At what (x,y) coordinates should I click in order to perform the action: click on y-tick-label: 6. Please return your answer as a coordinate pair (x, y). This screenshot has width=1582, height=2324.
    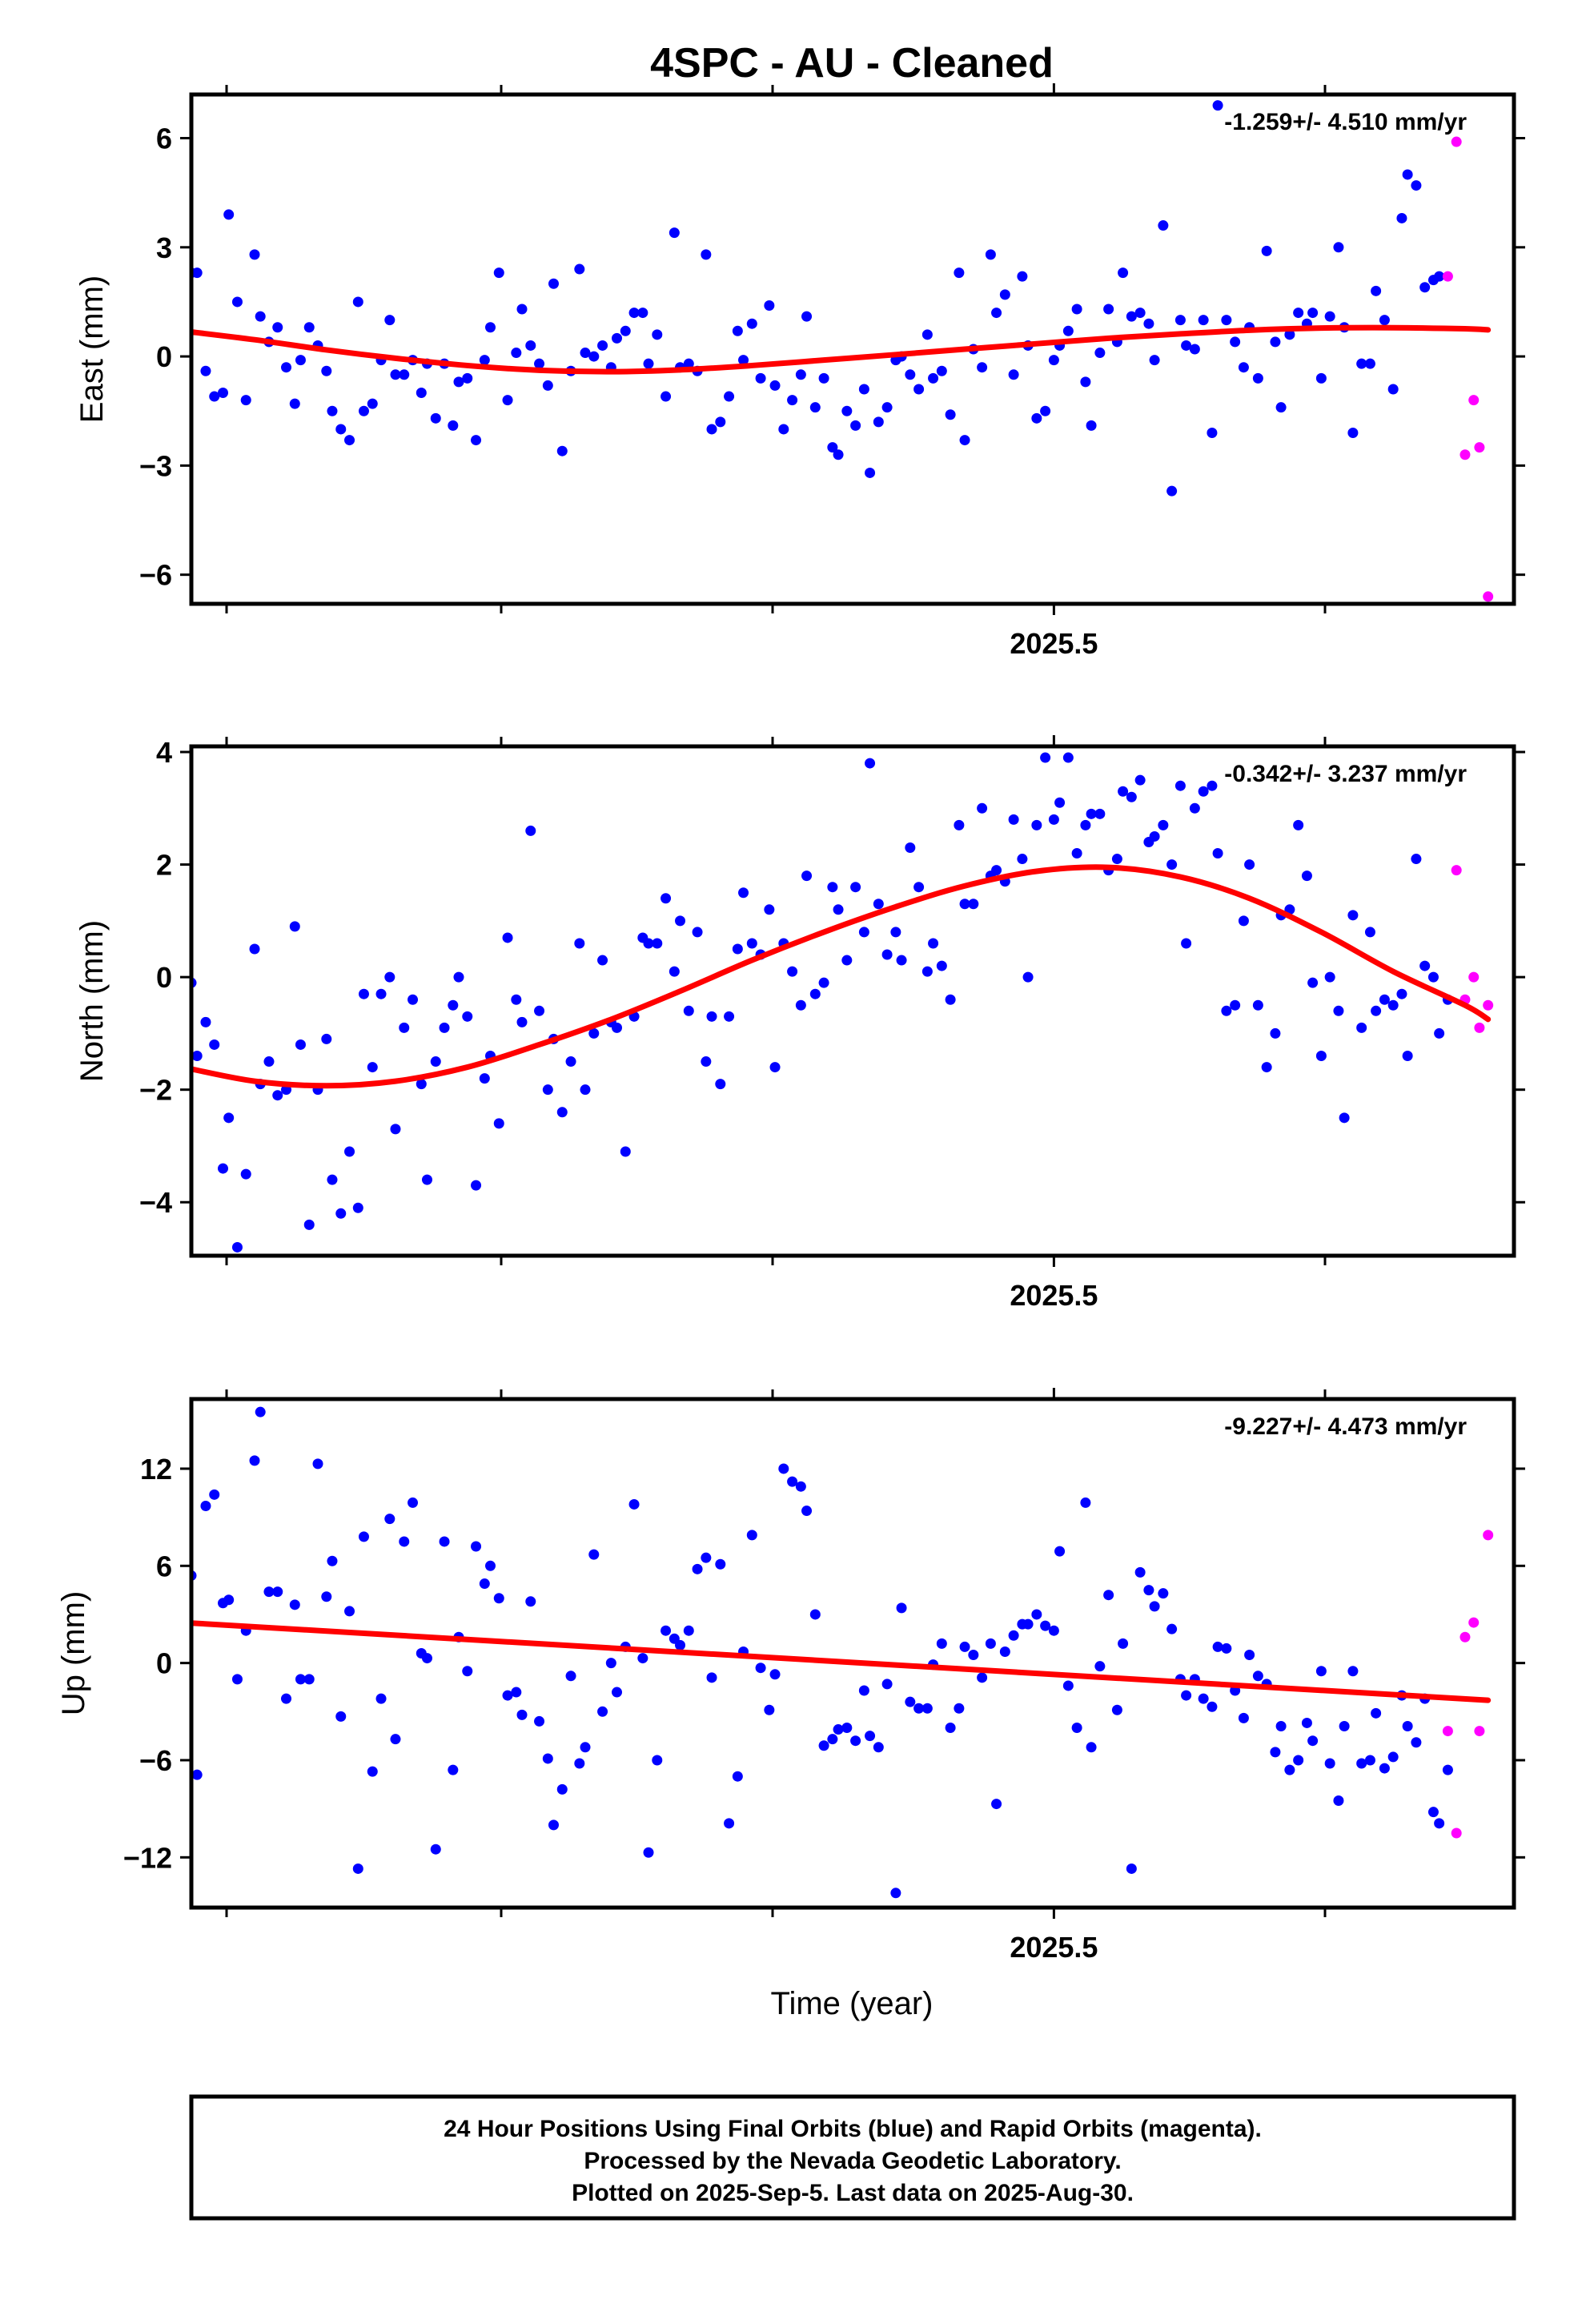
    Looking at the image, I should click on (164, 1566).